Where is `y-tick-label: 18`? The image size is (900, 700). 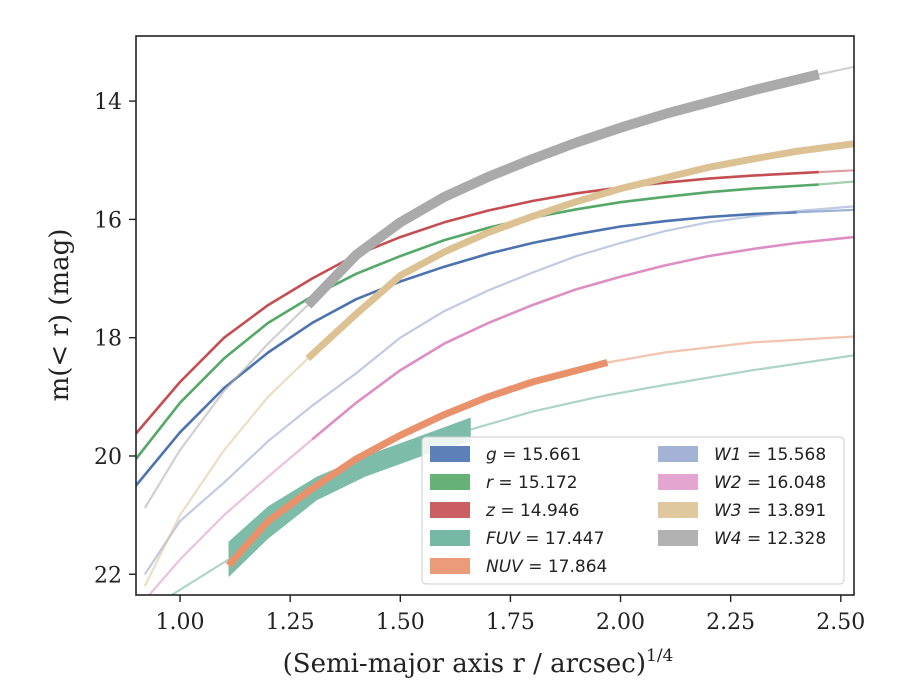
y-tick-label: 18 is located at coordinates (108, 339).